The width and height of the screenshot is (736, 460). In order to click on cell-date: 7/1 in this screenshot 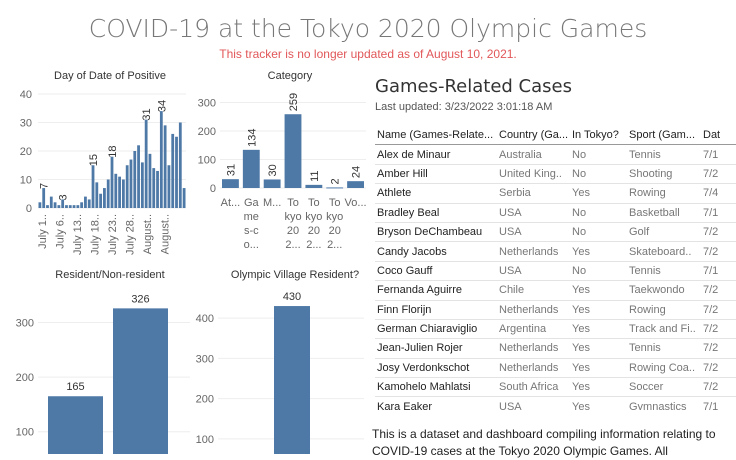, I will do `click(711, 154)`.